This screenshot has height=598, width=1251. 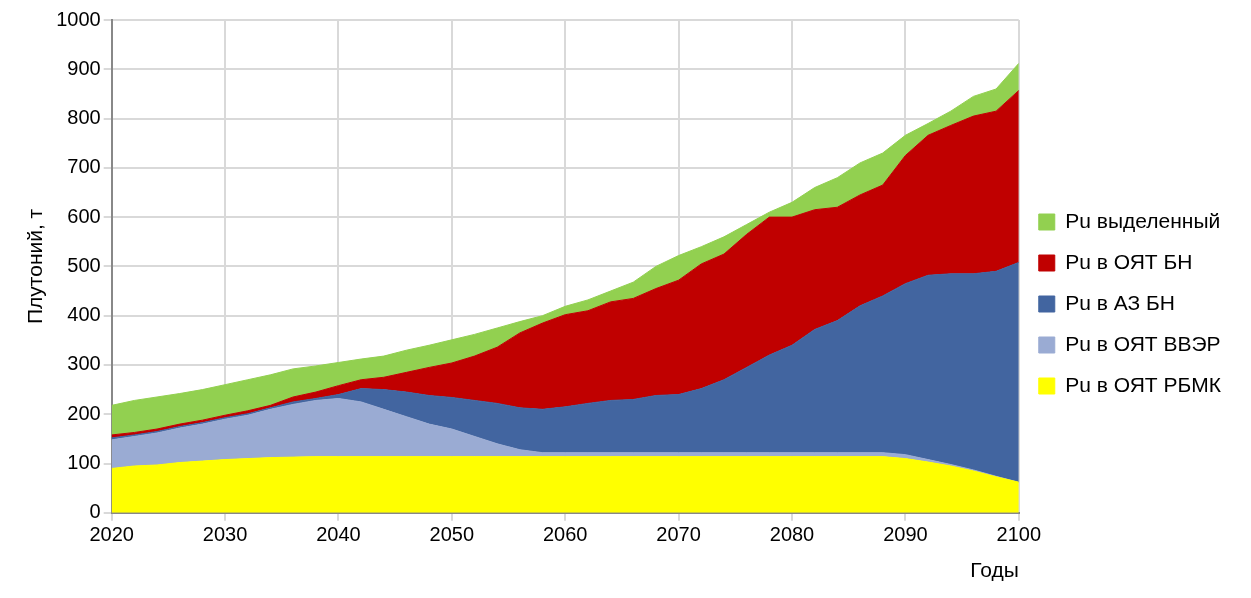 What do you see at coordinates (1143, 384) in the screenshot?
I see `legend-label: Pu в ОЯТ РБМК` at bounding box center [1143, 384].